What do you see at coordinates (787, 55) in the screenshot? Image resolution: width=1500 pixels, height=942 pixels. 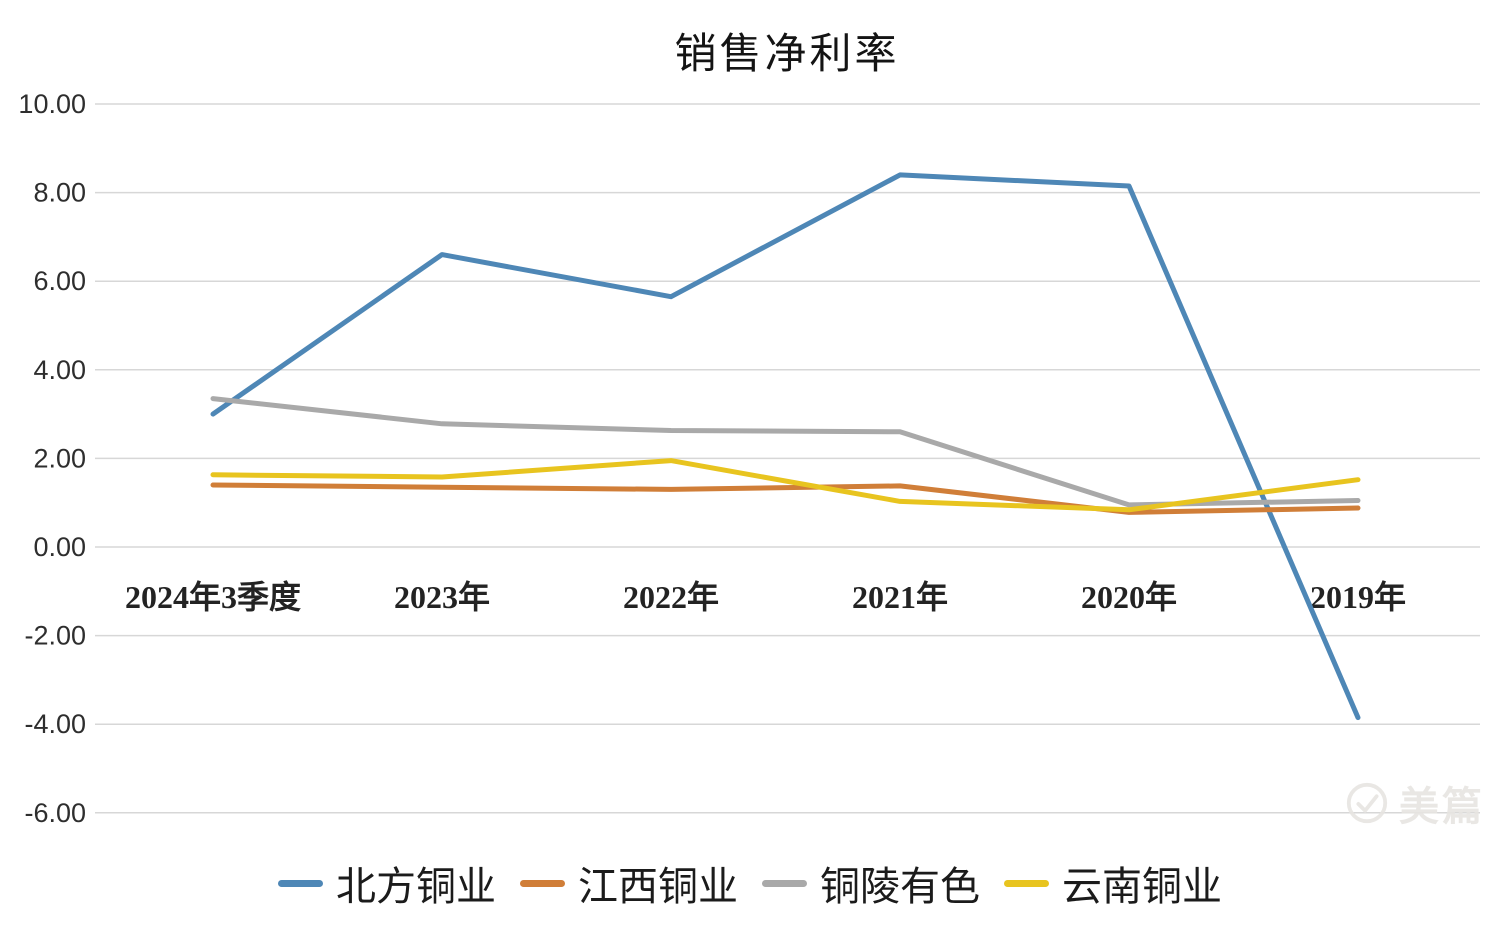 I see `chart-title: 销售净利率` at bounding box center [787, 55].